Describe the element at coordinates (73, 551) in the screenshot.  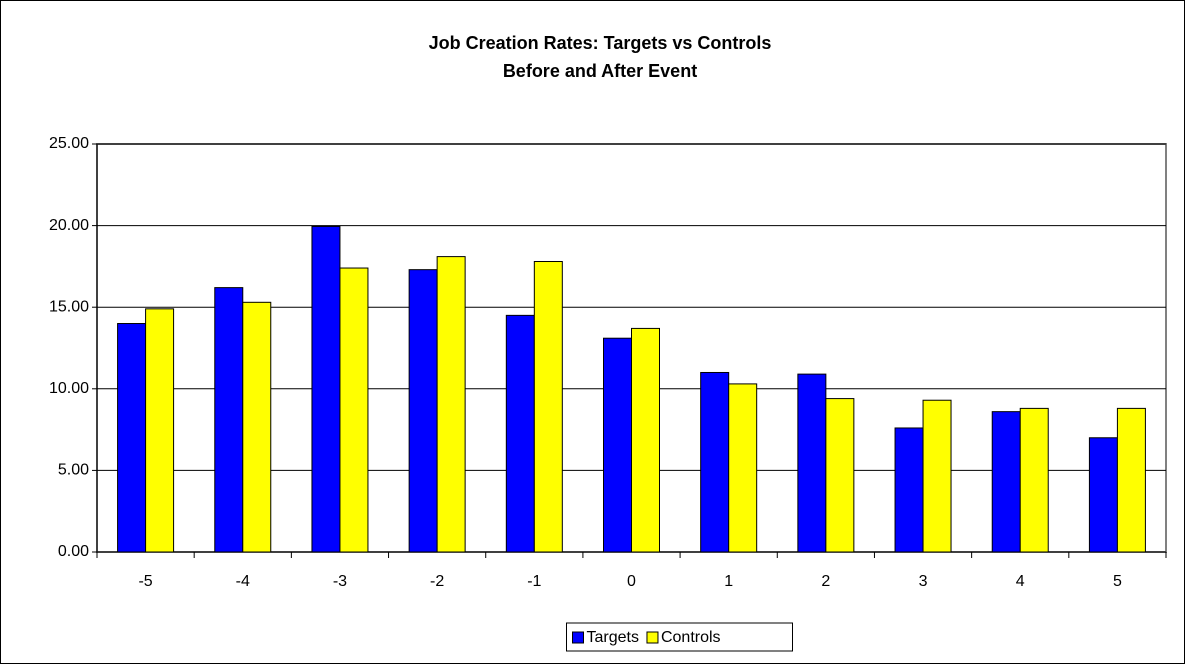
I see `y-tick-label: 0.00` at that location.